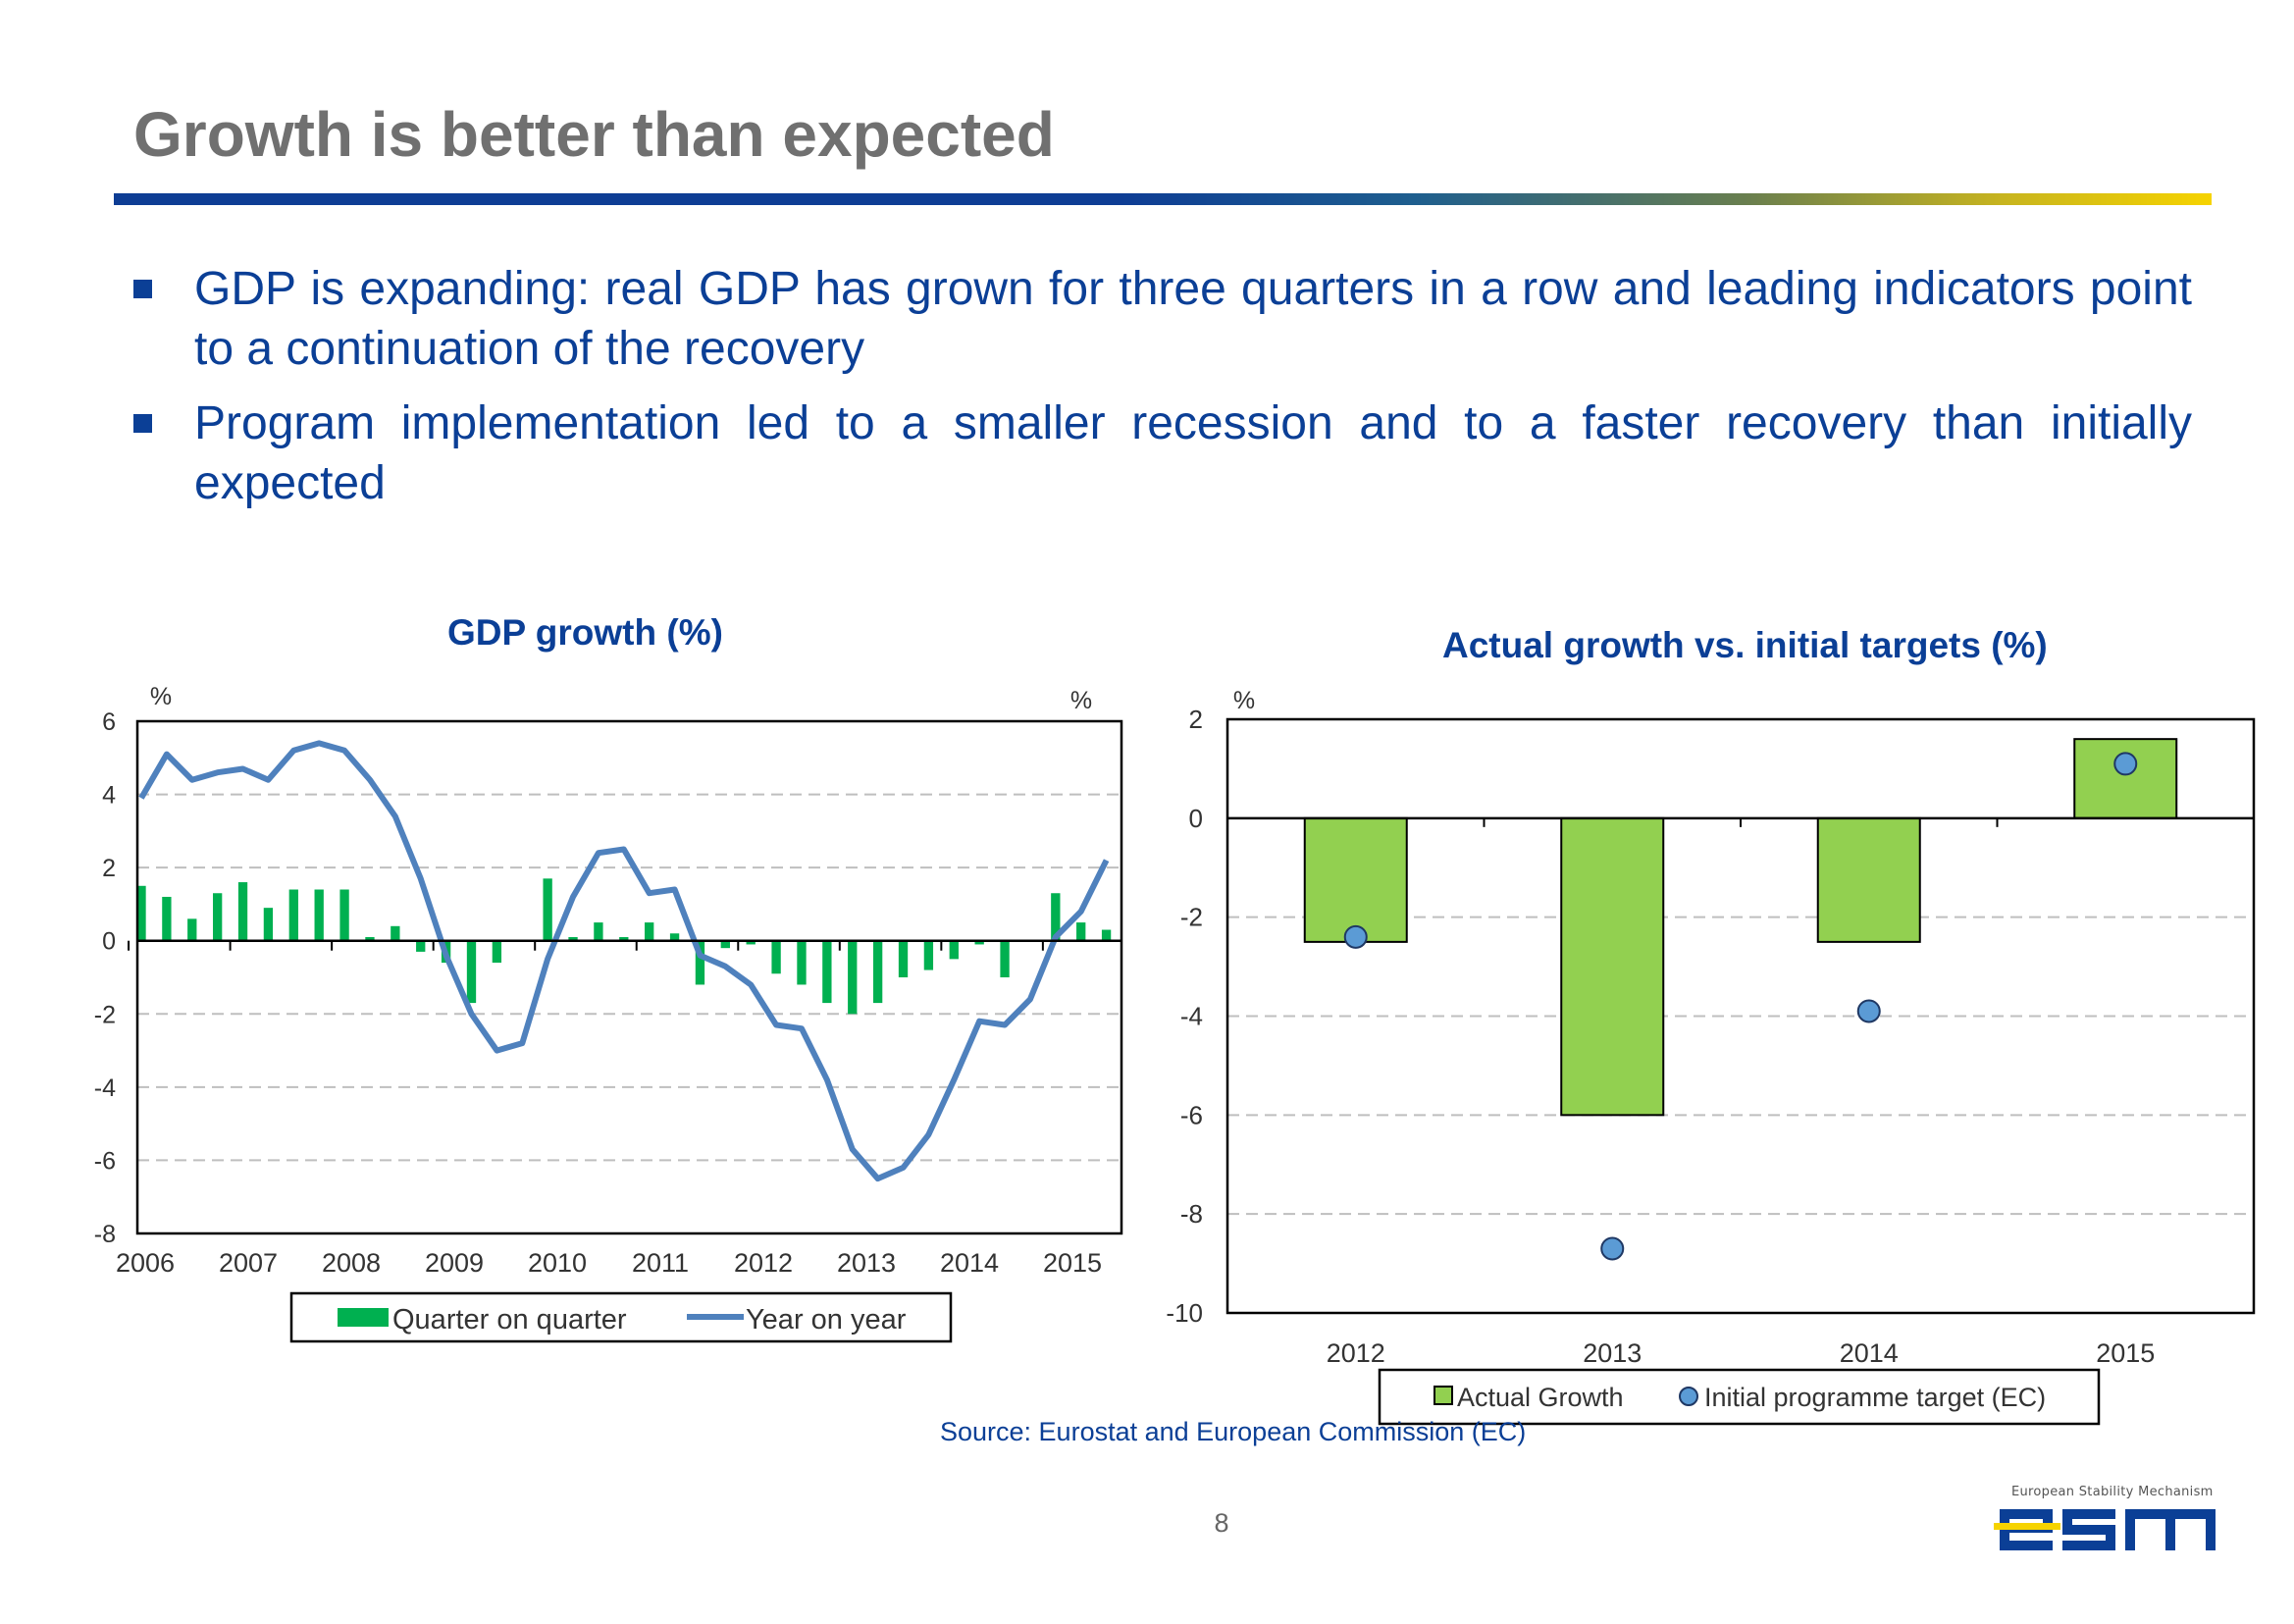 This screenshot has height=1624, width=2294. What do you see at coordinates (1244, 700) in the screenshot?
I see `y-unit: %` at bounding box center [1244, 700].